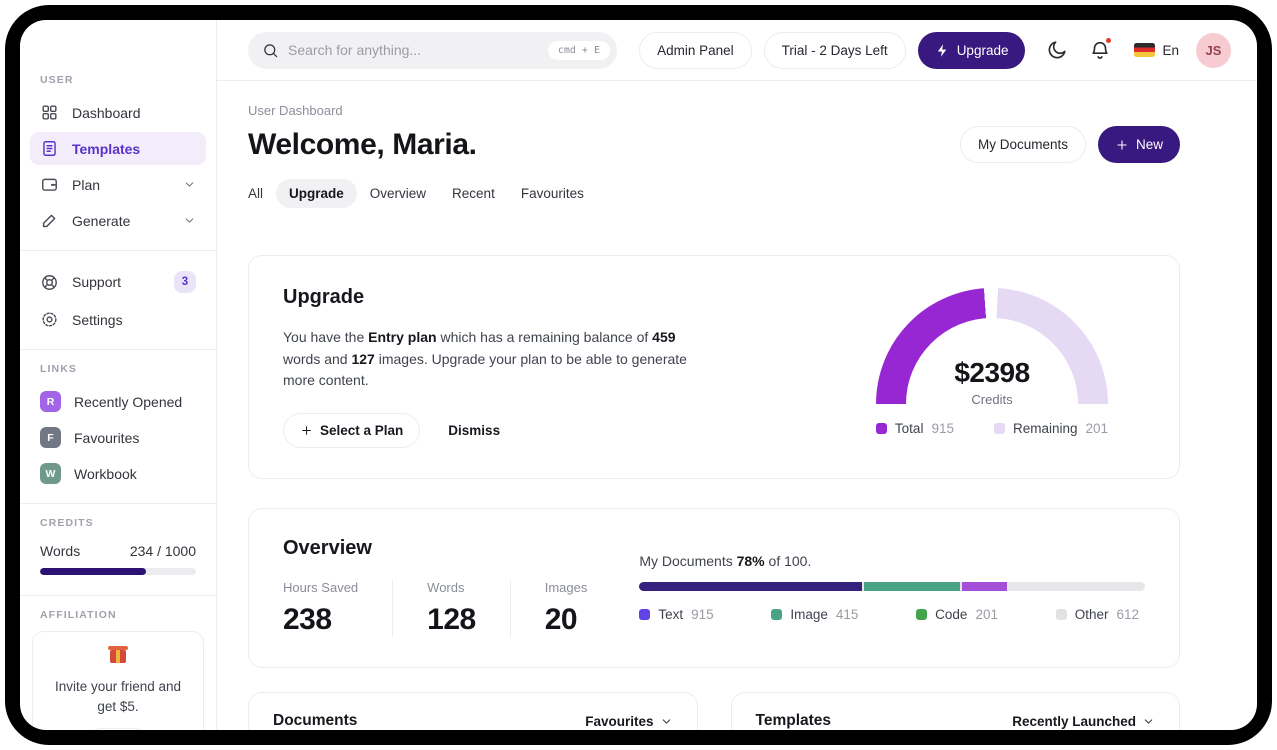 Image resolution: width=1277 pixels, height=750 pixels. What do you see at coordinates (118, 184) in the screenshot?
I see `sidebar-item-plan: Plan` at bounding box center [118, 184].